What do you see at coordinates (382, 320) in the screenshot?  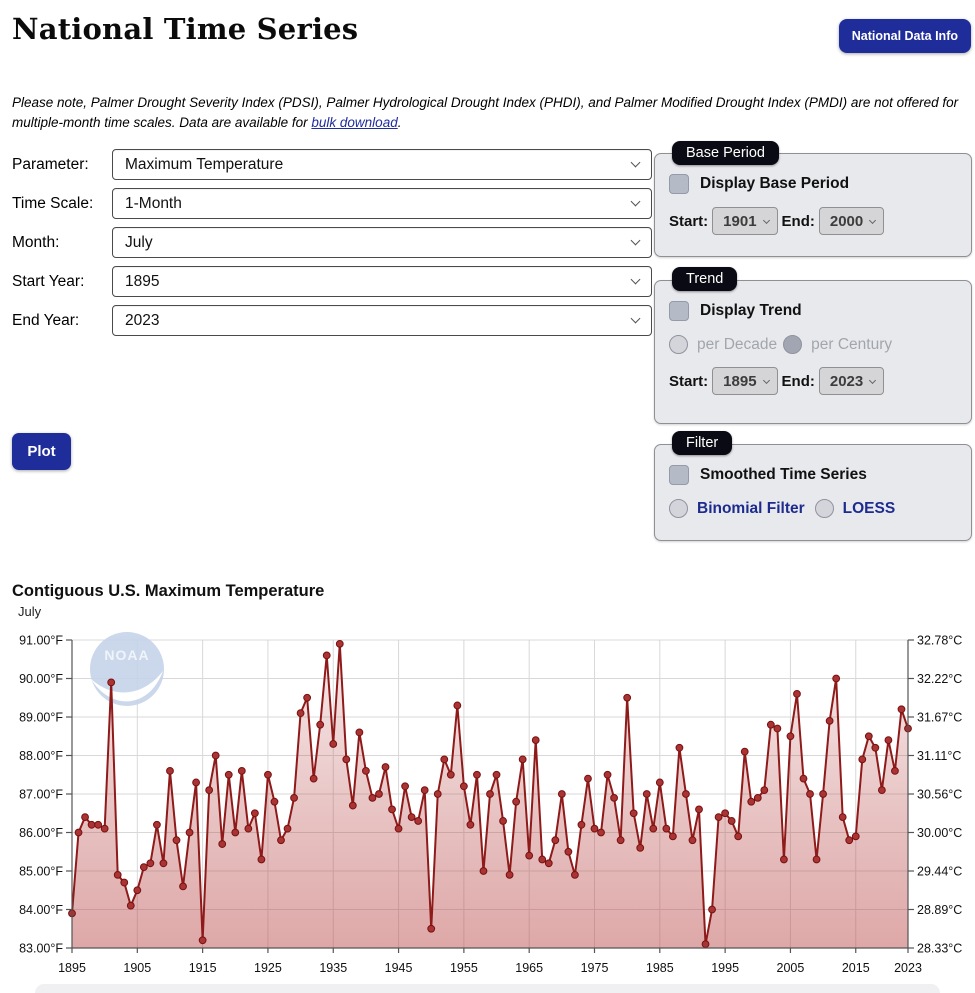 I see `end-year-select: 2023` at bounding box center [382, 320].